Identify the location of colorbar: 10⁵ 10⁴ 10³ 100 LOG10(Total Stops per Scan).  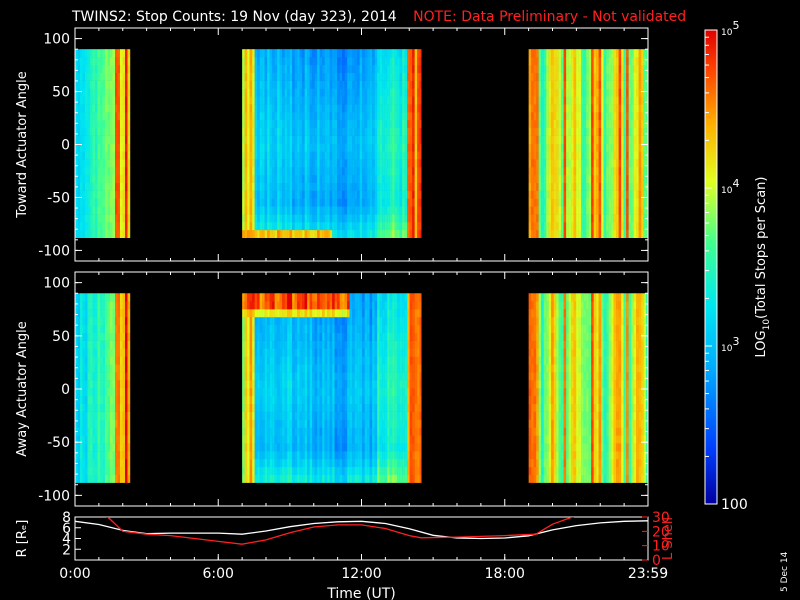
(738, 266).